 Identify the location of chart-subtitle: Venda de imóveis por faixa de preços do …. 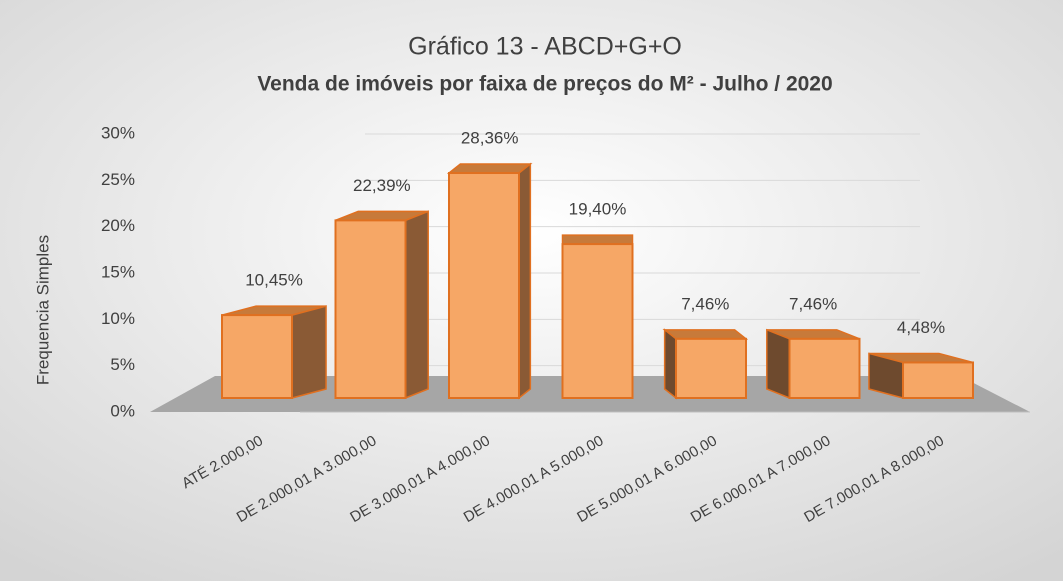
(544, 84).